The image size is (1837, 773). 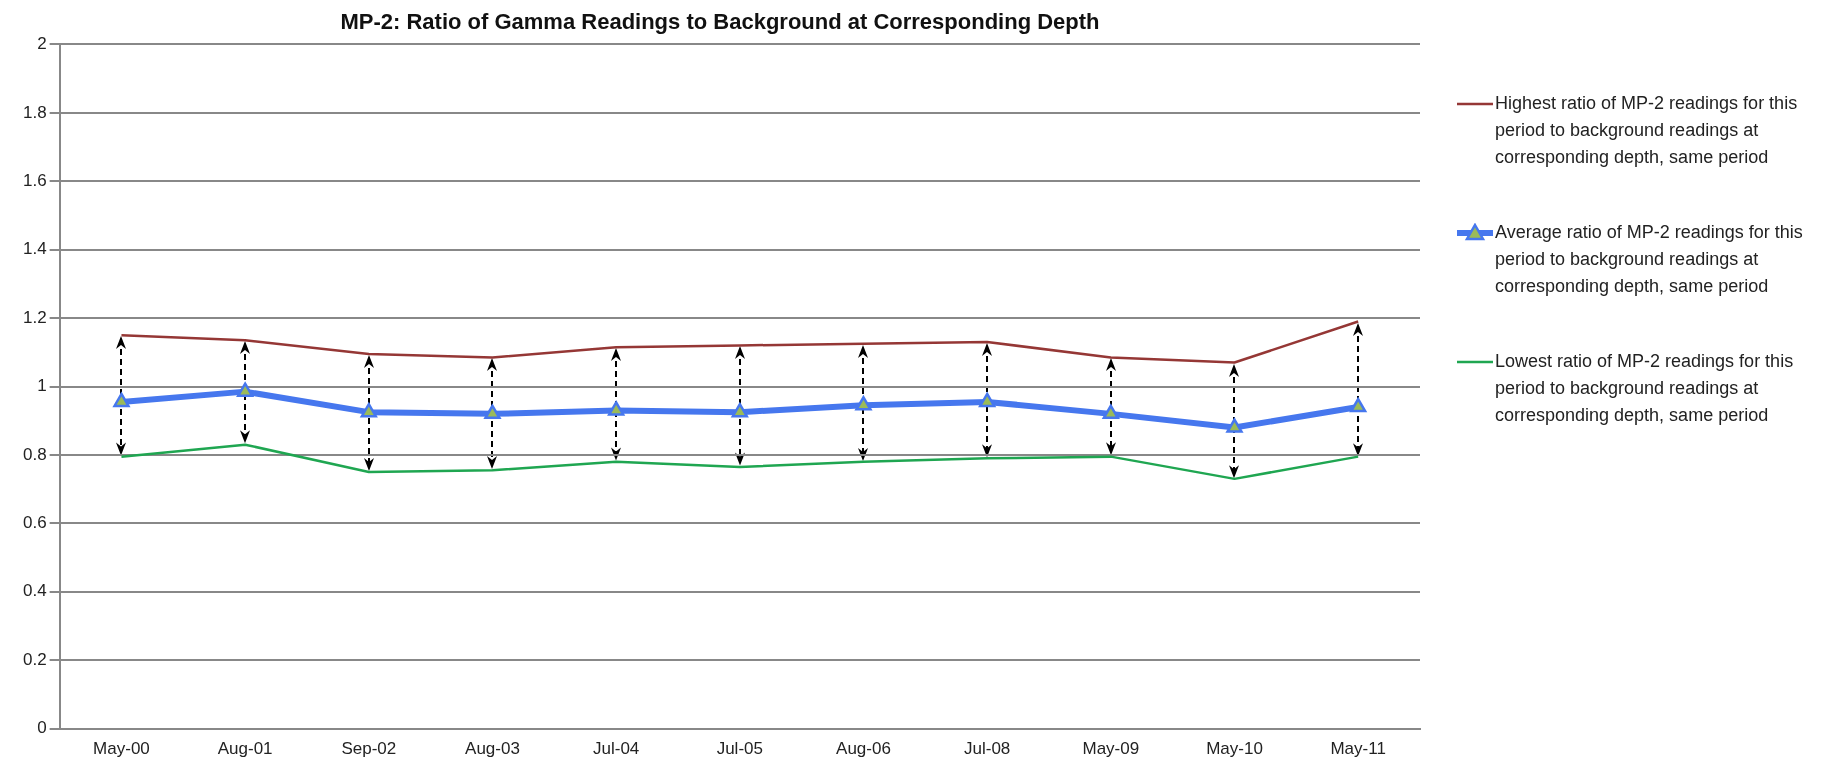 What do you see at coordinates (1647, 130) in the screenshot?
I see `legend-label: Highest ratio of MP-2 readings for this period to background readings at corresponding depth, same period` at bounding box center [1647, 130].